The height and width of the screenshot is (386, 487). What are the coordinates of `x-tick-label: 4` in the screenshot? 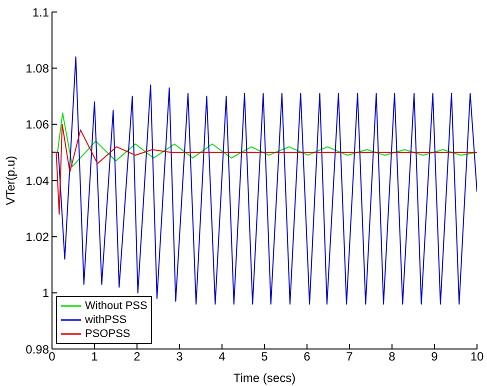 It's located at (222, 357).